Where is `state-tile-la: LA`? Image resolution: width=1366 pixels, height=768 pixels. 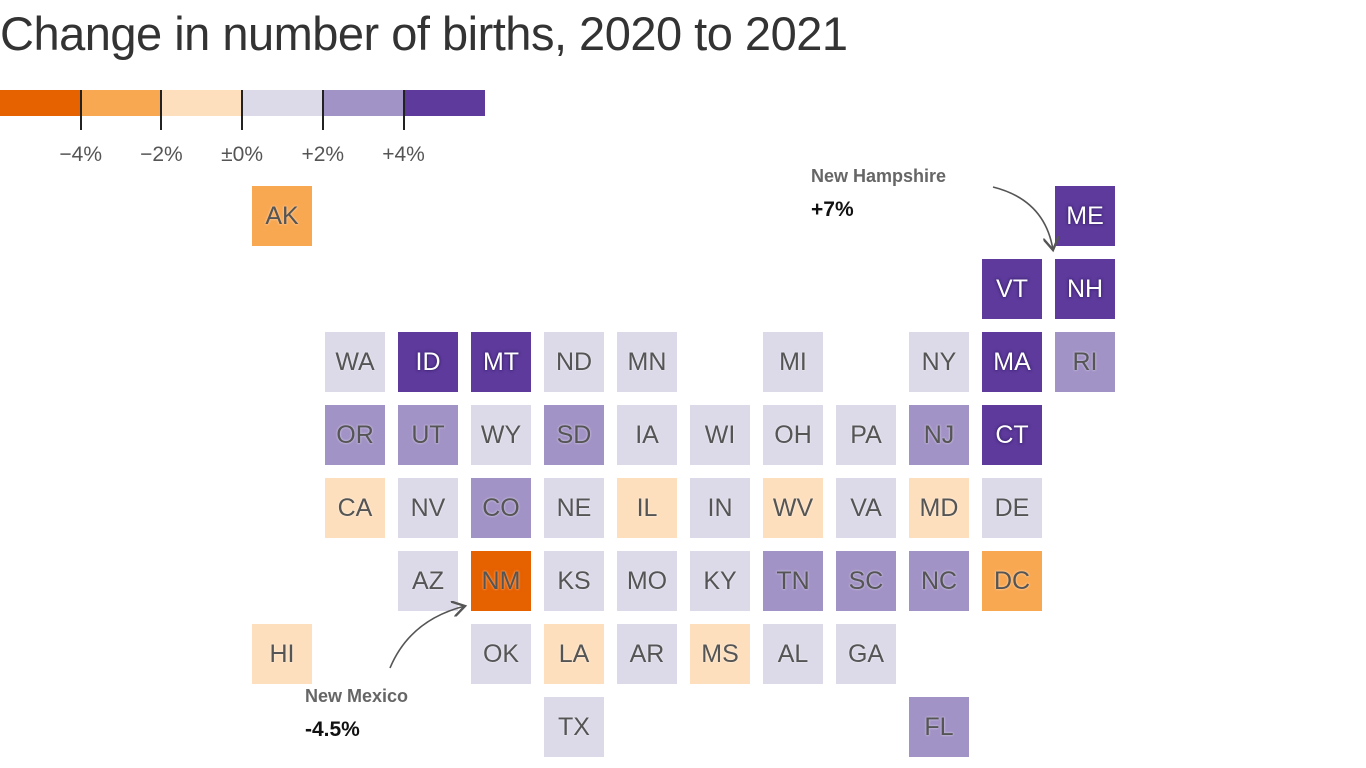 state-tile-la: LA is located at coordinates (574, 654).